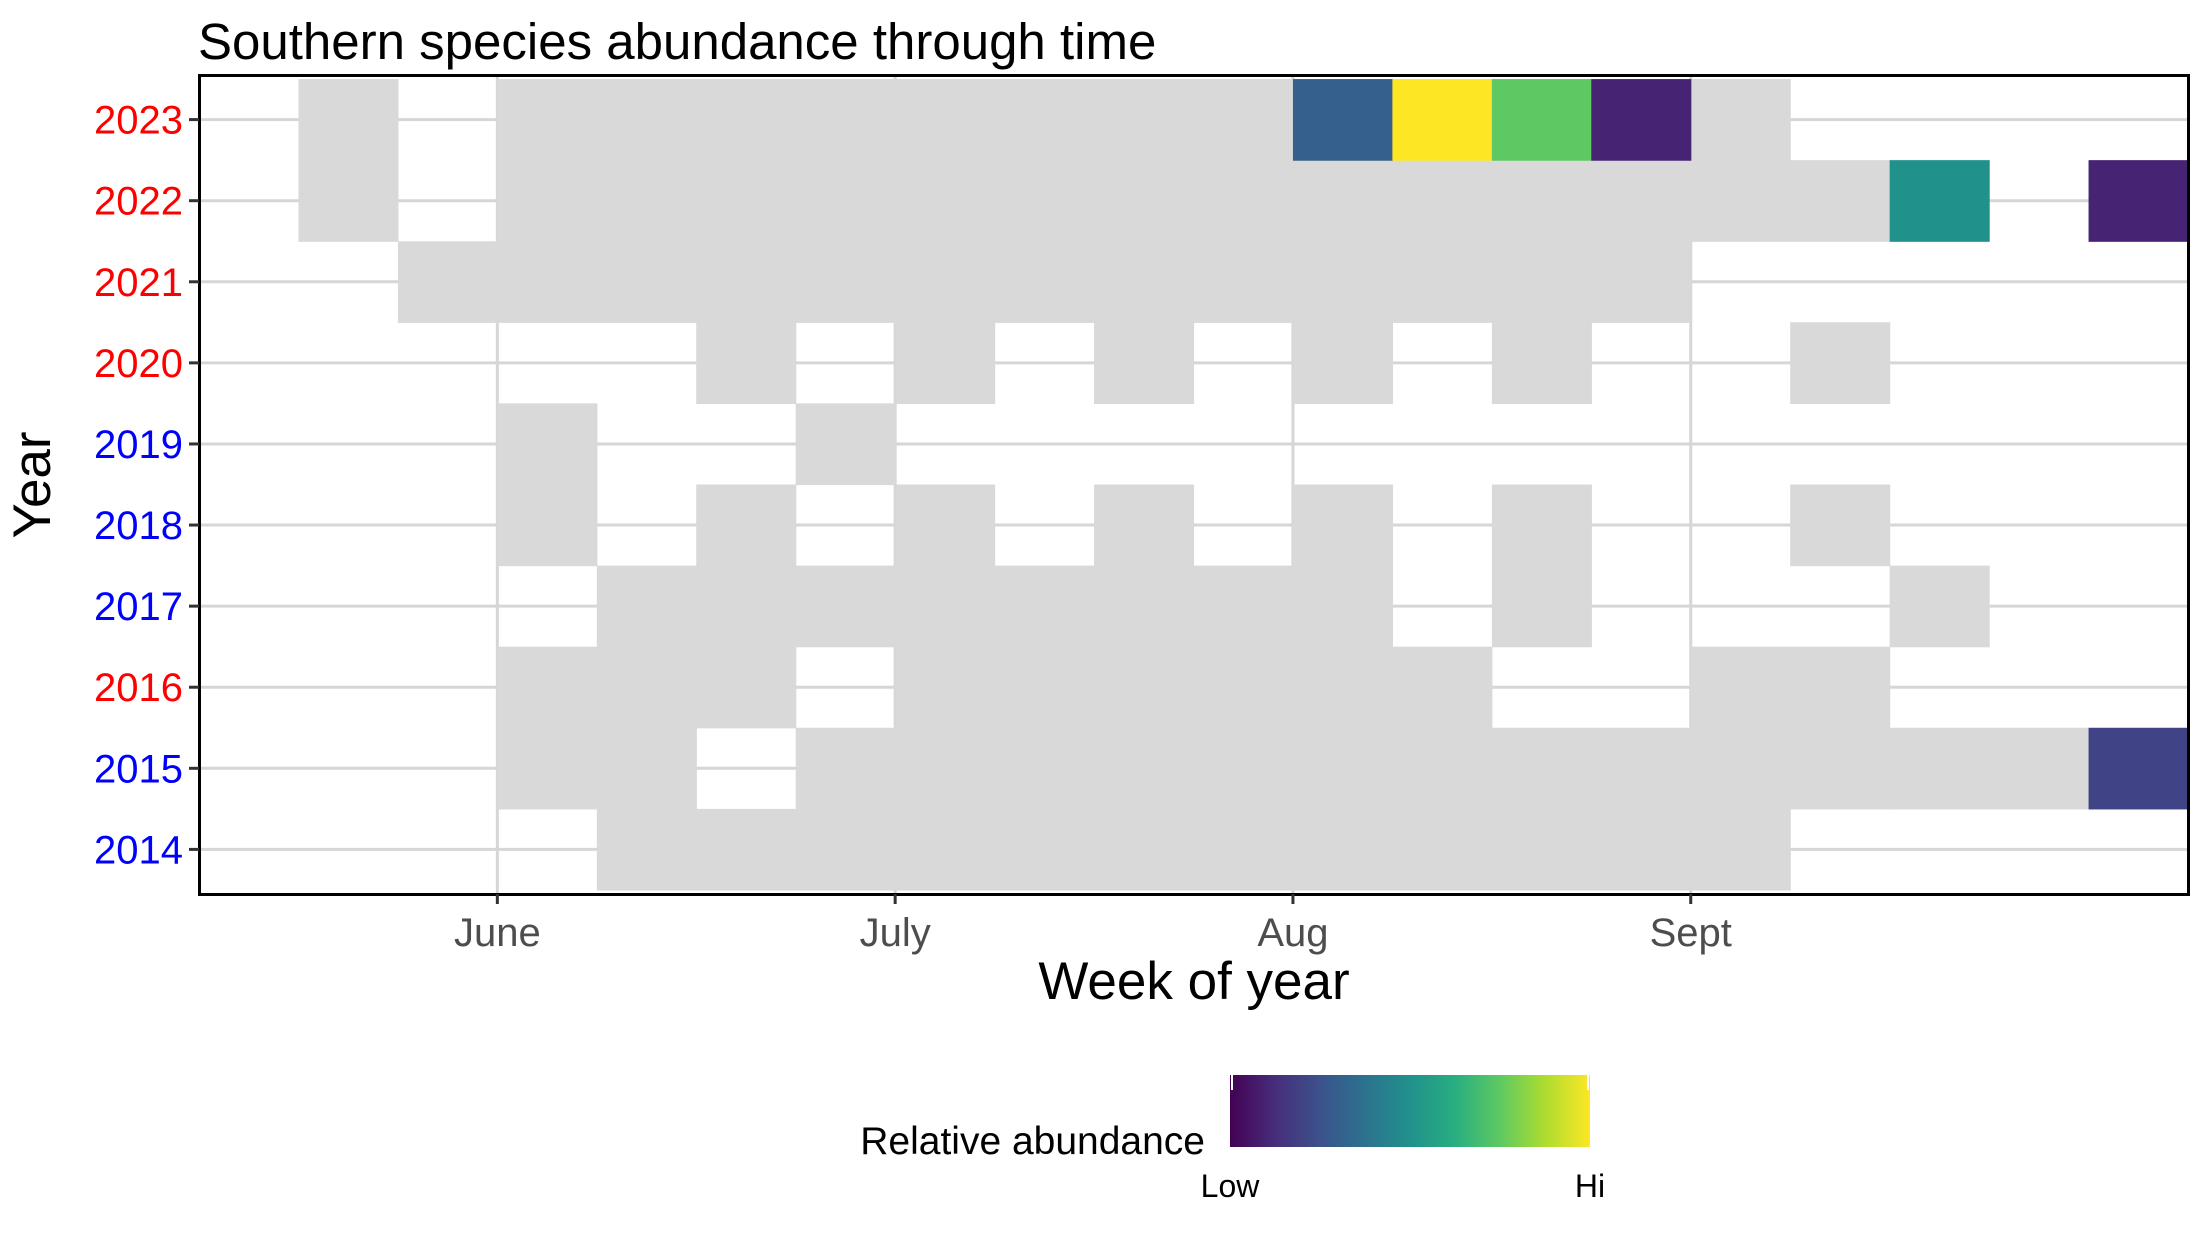 The height and width of the screenshot is (1241, 2202). I want to click on legend: Relative abundance Low Hi, so click(1232, 1139).